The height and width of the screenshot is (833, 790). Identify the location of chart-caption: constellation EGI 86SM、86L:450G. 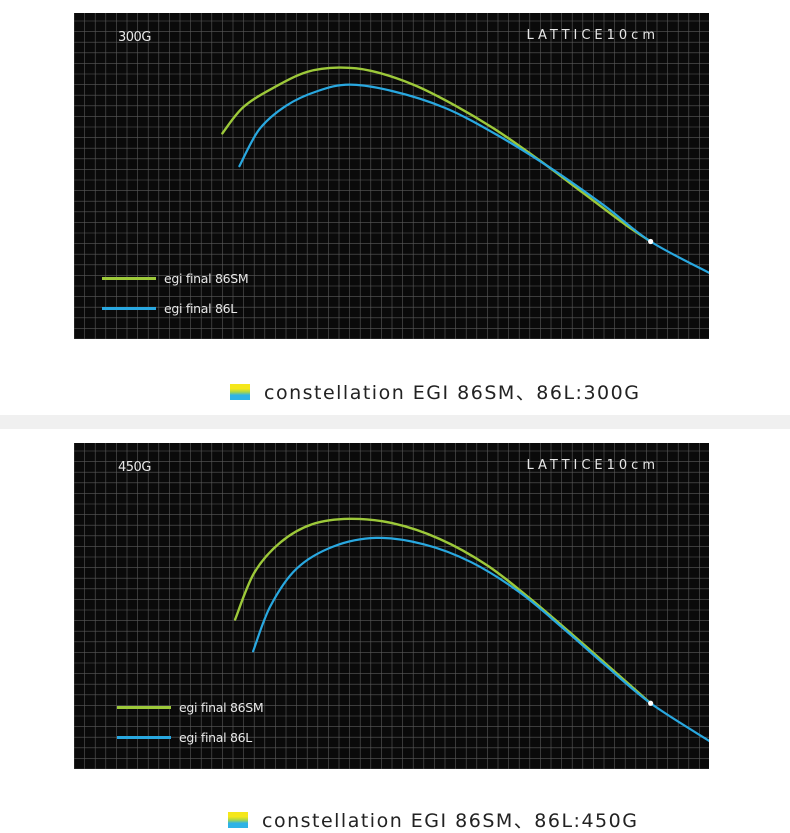
(433, 819).